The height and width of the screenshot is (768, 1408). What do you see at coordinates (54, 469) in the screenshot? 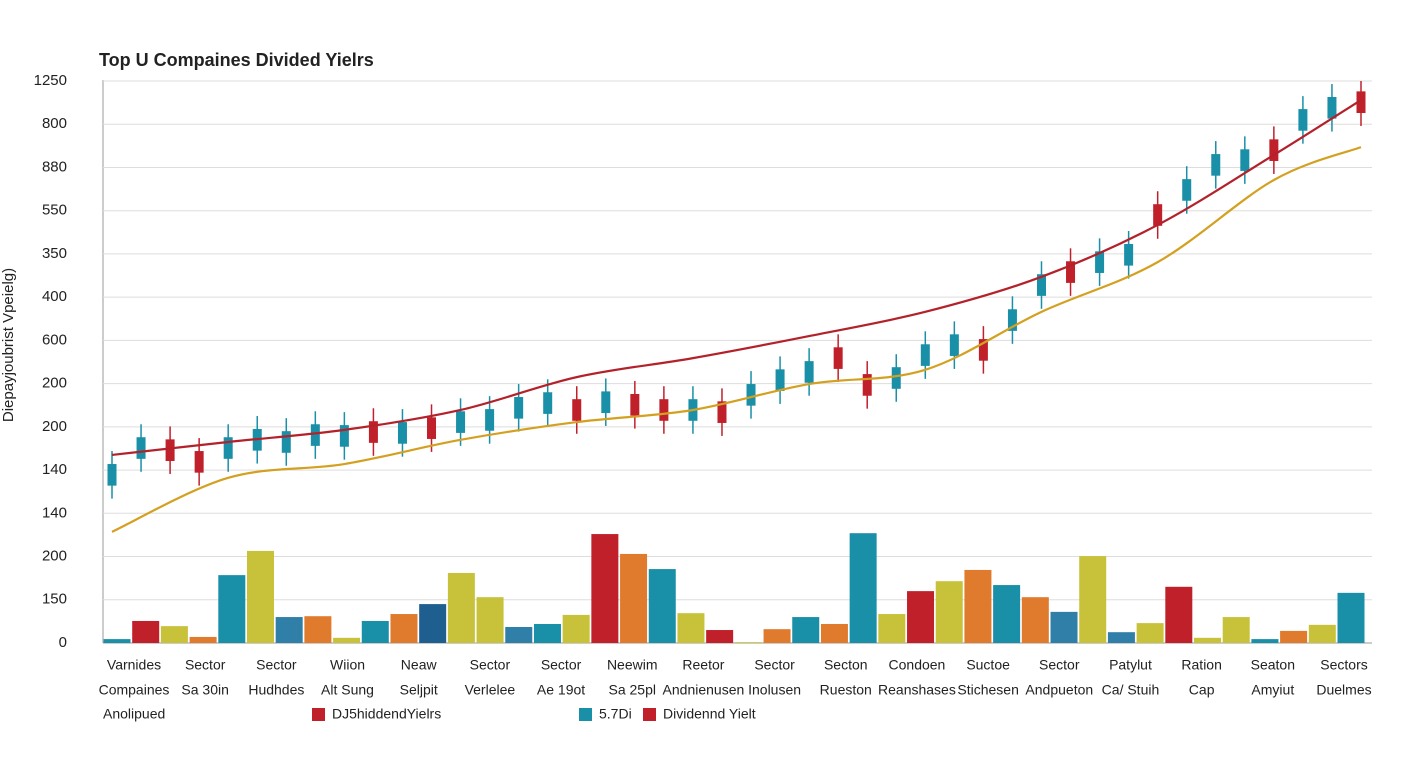
I see `y-tick-label: 140` at bounding box center [54, 469].